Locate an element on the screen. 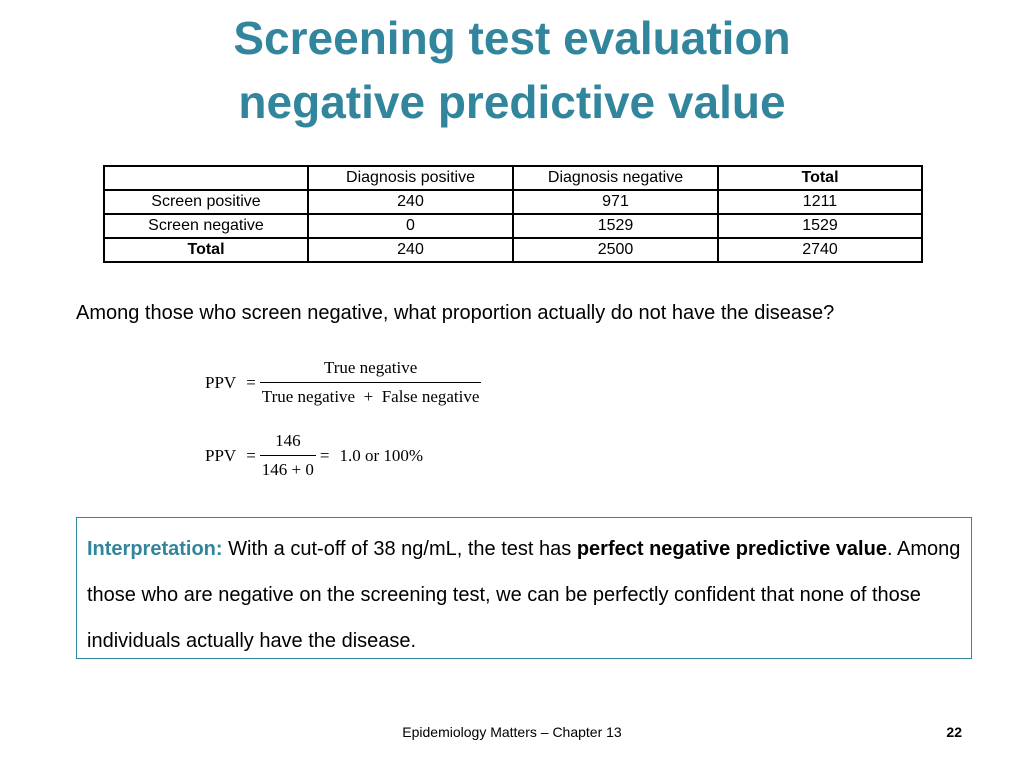 The width and height of the screenshot is (1024, 768). interpretation-text: With a cut-off of 38 ng/mL, the test has is located at coordinates (399, 549).